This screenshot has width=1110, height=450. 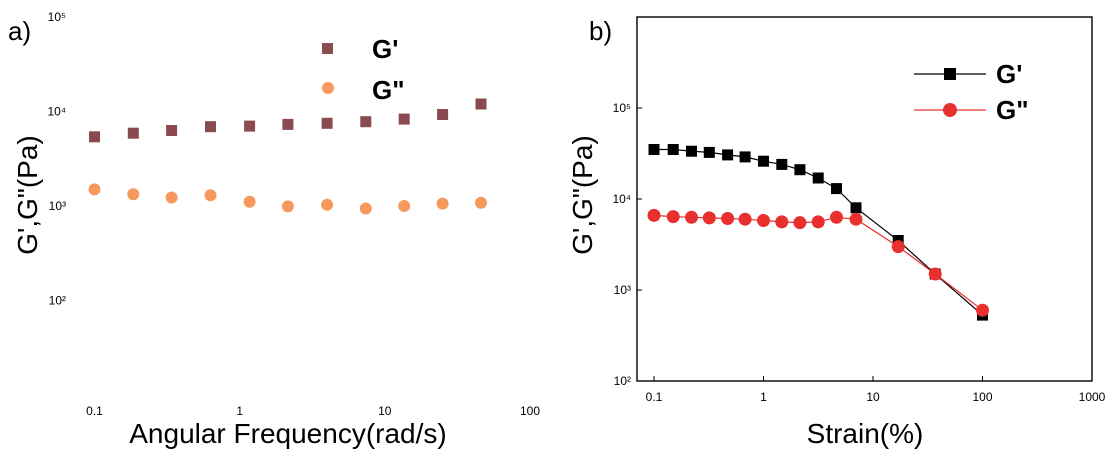 What do you see at coordinates (865, 433) in the screenshot?
I see `panel-b-x-axis-title: Strain(%)` at bounding box center [865, 433].